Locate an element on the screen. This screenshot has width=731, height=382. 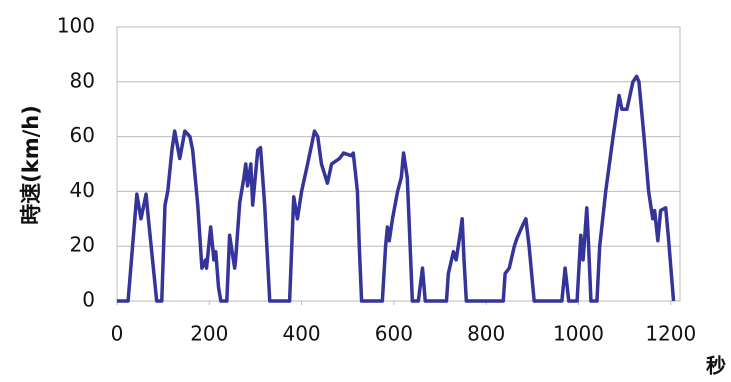
x-tick-label: 1000 is located at coordinates (578, 334).